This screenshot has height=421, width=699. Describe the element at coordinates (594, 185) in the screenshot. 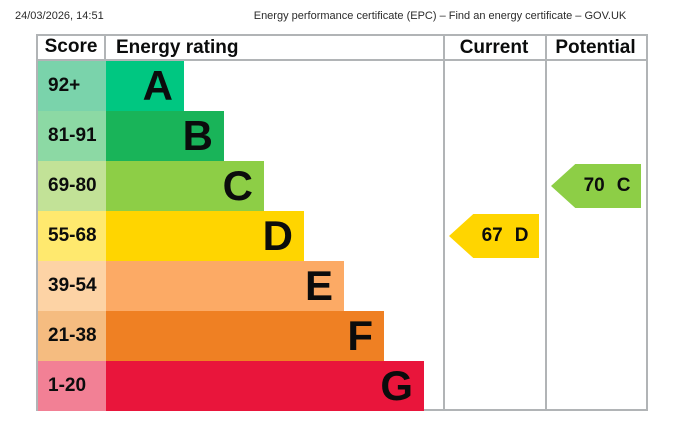

I see `potential-score-value: 70` at that location.